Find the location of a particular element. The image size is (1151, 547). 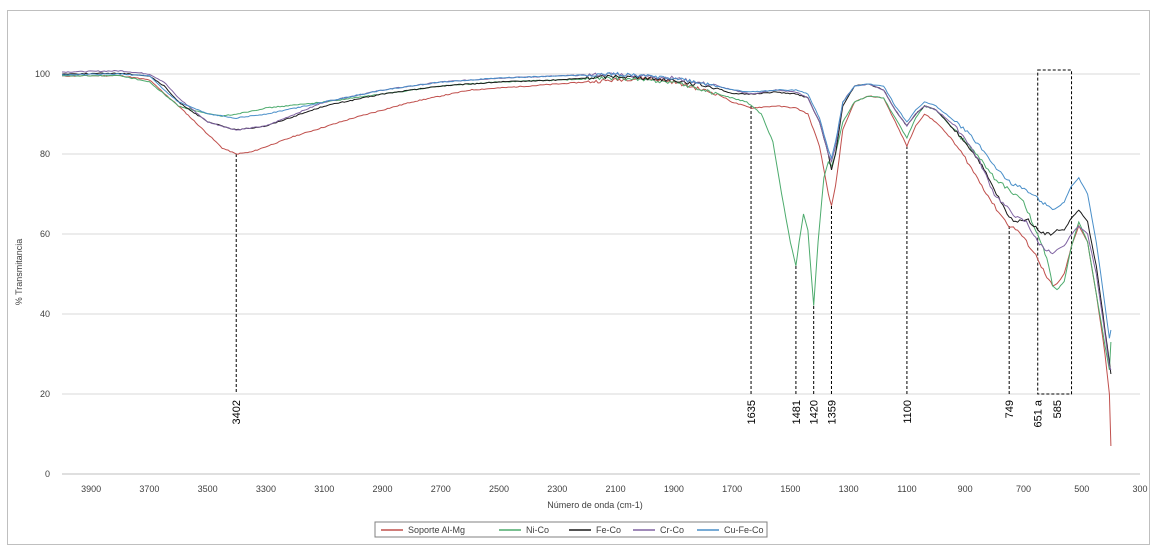

peak-label: 1420 is located at coordinates (815, 412).